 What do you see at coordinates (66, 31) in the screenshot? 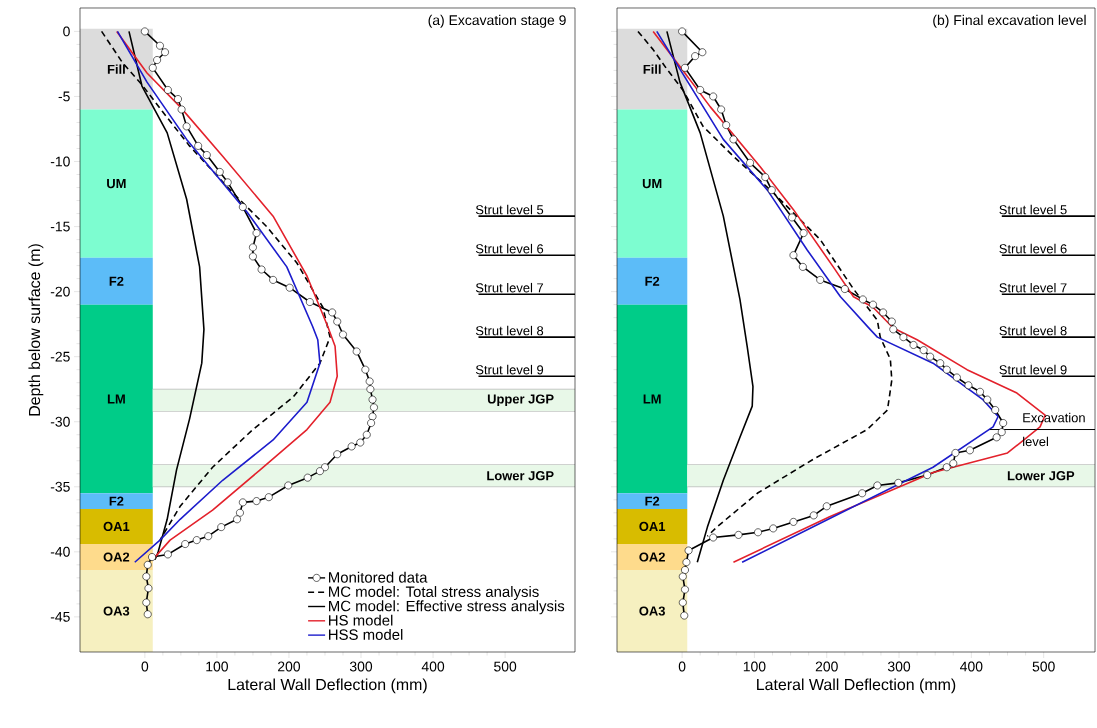
I see `y-tick-label: 0` at bounding box center [66, 31].